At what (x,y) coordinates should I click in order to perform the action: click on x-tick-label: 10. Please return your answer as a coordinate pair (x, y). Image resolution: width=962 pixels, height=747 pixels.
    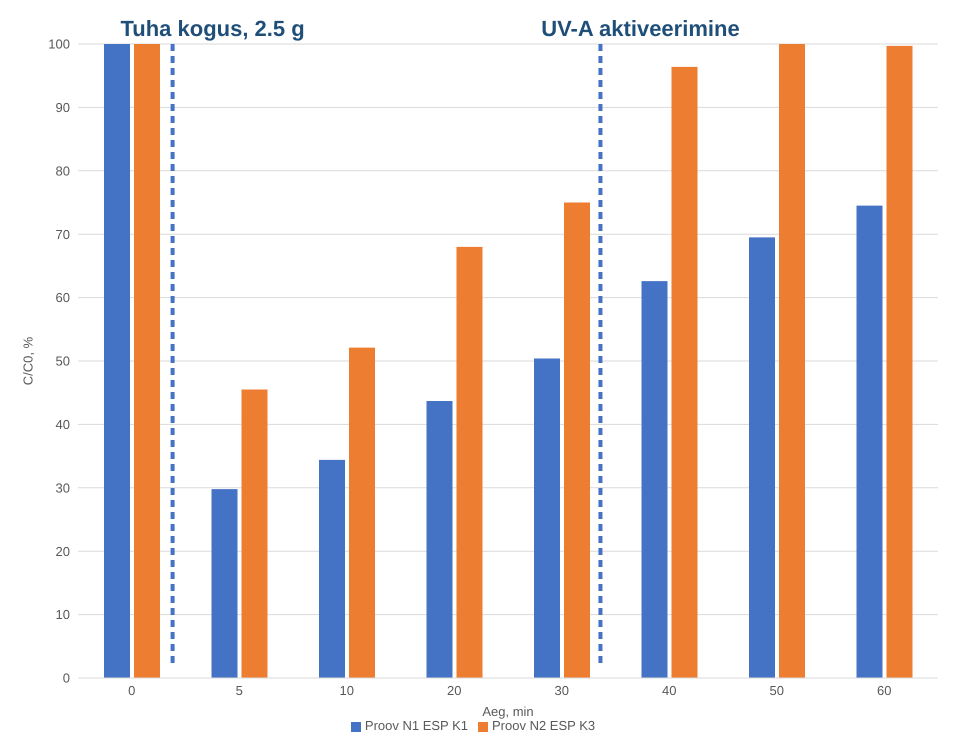
    Looking at the image, I should click on (347, 690).